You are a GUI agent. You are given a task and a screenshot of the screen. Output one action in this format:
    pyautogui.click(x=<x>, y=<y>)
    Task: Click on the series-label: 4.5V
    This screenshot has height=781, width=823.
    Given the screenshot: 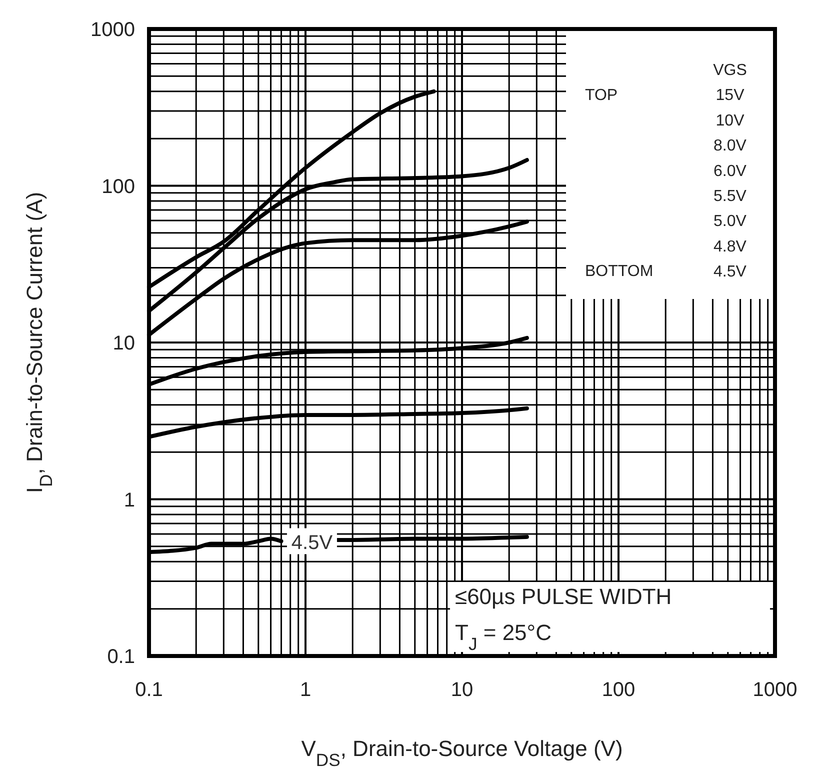 What is the action you would take?
    pyautogui.click(x=312, y=543)
    